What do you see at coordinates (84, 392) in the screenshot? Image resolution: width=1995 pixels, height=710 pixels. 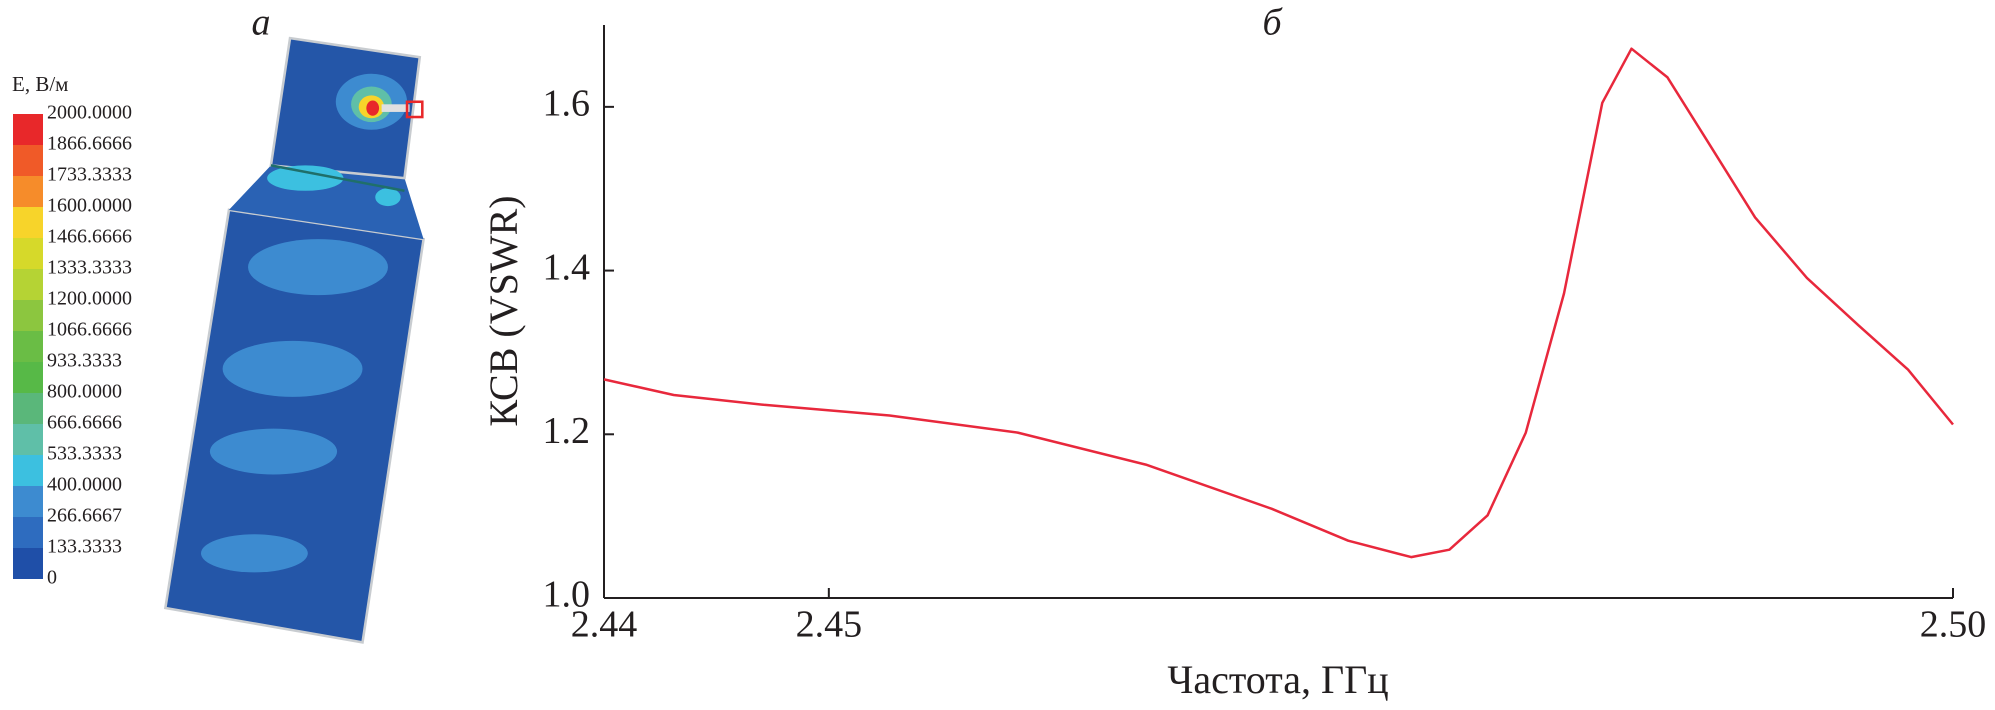 I see `colorbar-tick-label: 800.0000` at bounding box center [84, 392].